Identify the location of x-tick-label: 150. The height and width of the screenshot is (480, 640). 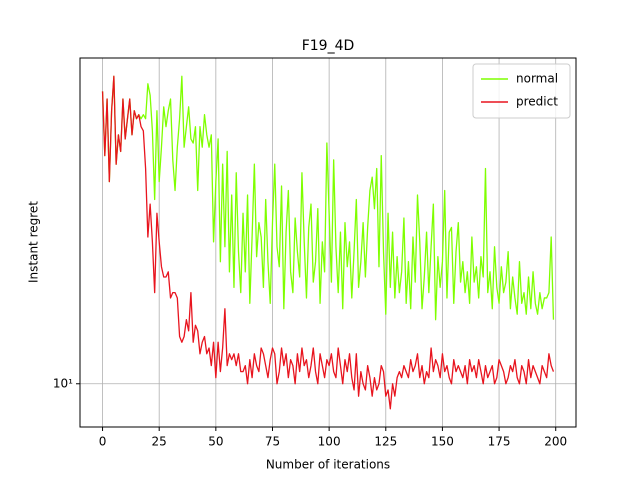
(442, 442).